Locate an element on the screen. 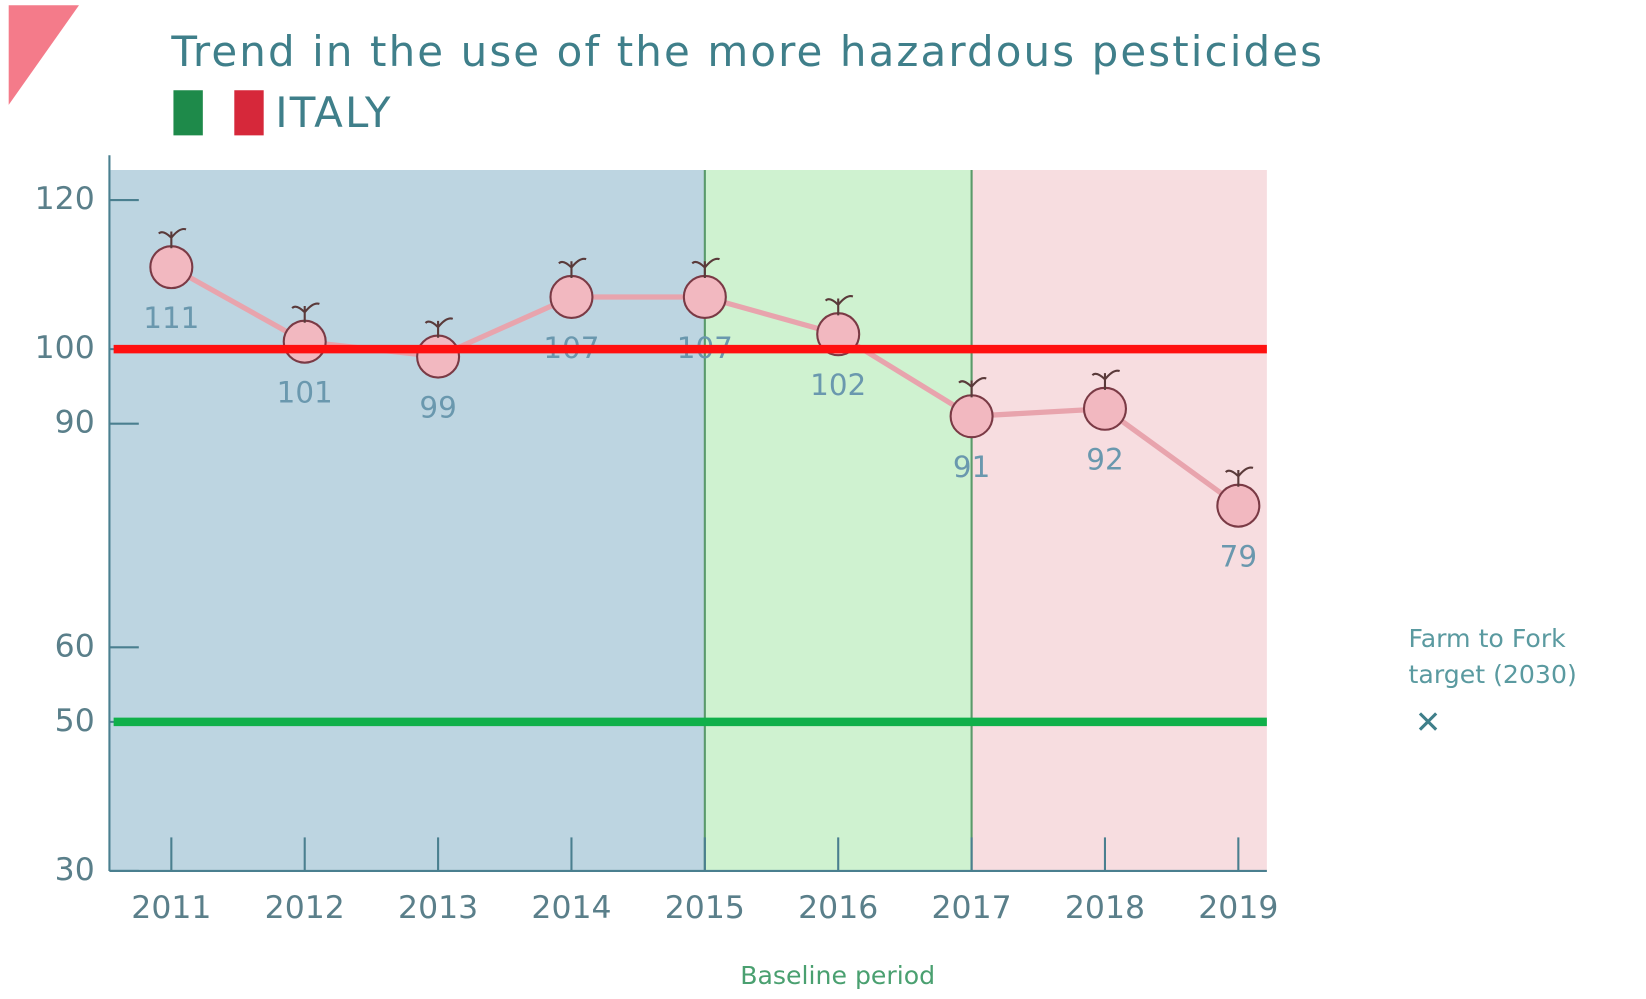 The height and width of the screenshot is (999, 1646). y-tick-label: 120 is located at coordinates (65, 199).